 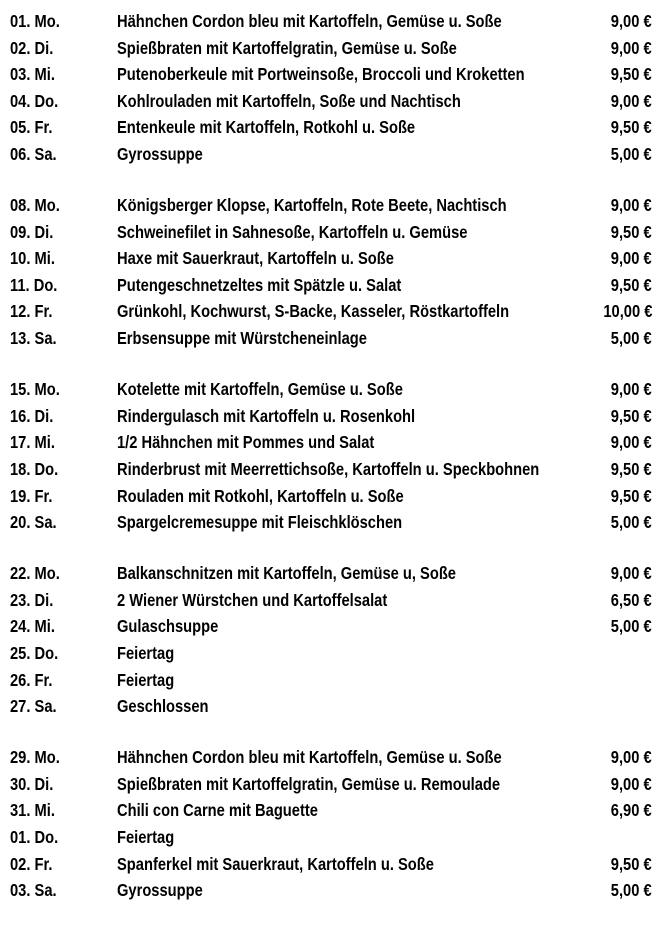 What do you see at coordinates (35, 757) in the screenshot?
I see `menu-date: 29. Mo.` at bounding box center [35, 757].